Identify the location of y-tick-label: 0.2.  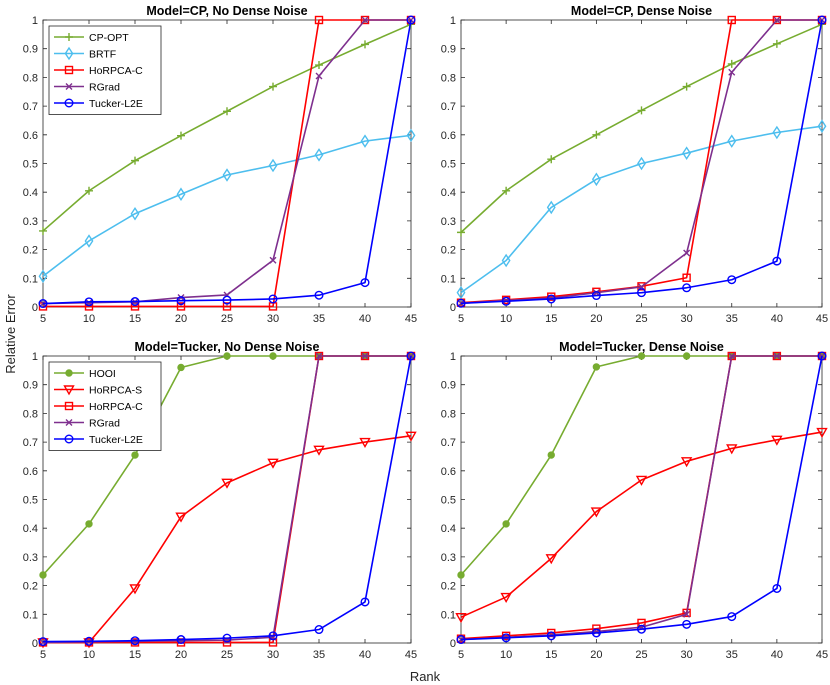
(448, 251).